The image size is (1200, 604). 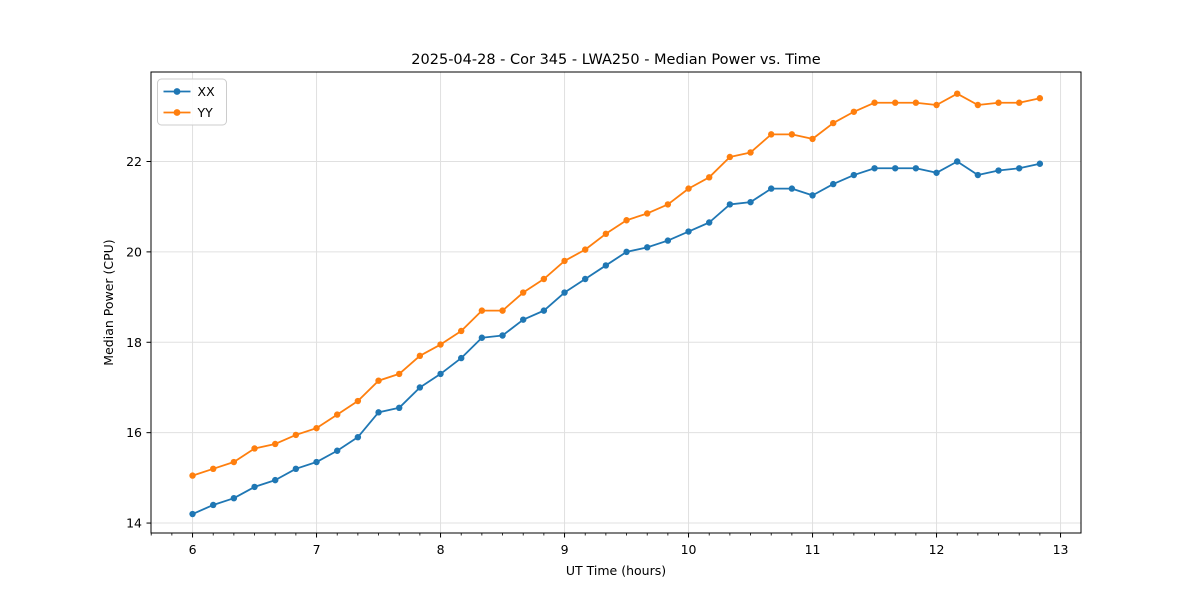 I want to click on y-tick-label: 14, so click(x=134, y=523).